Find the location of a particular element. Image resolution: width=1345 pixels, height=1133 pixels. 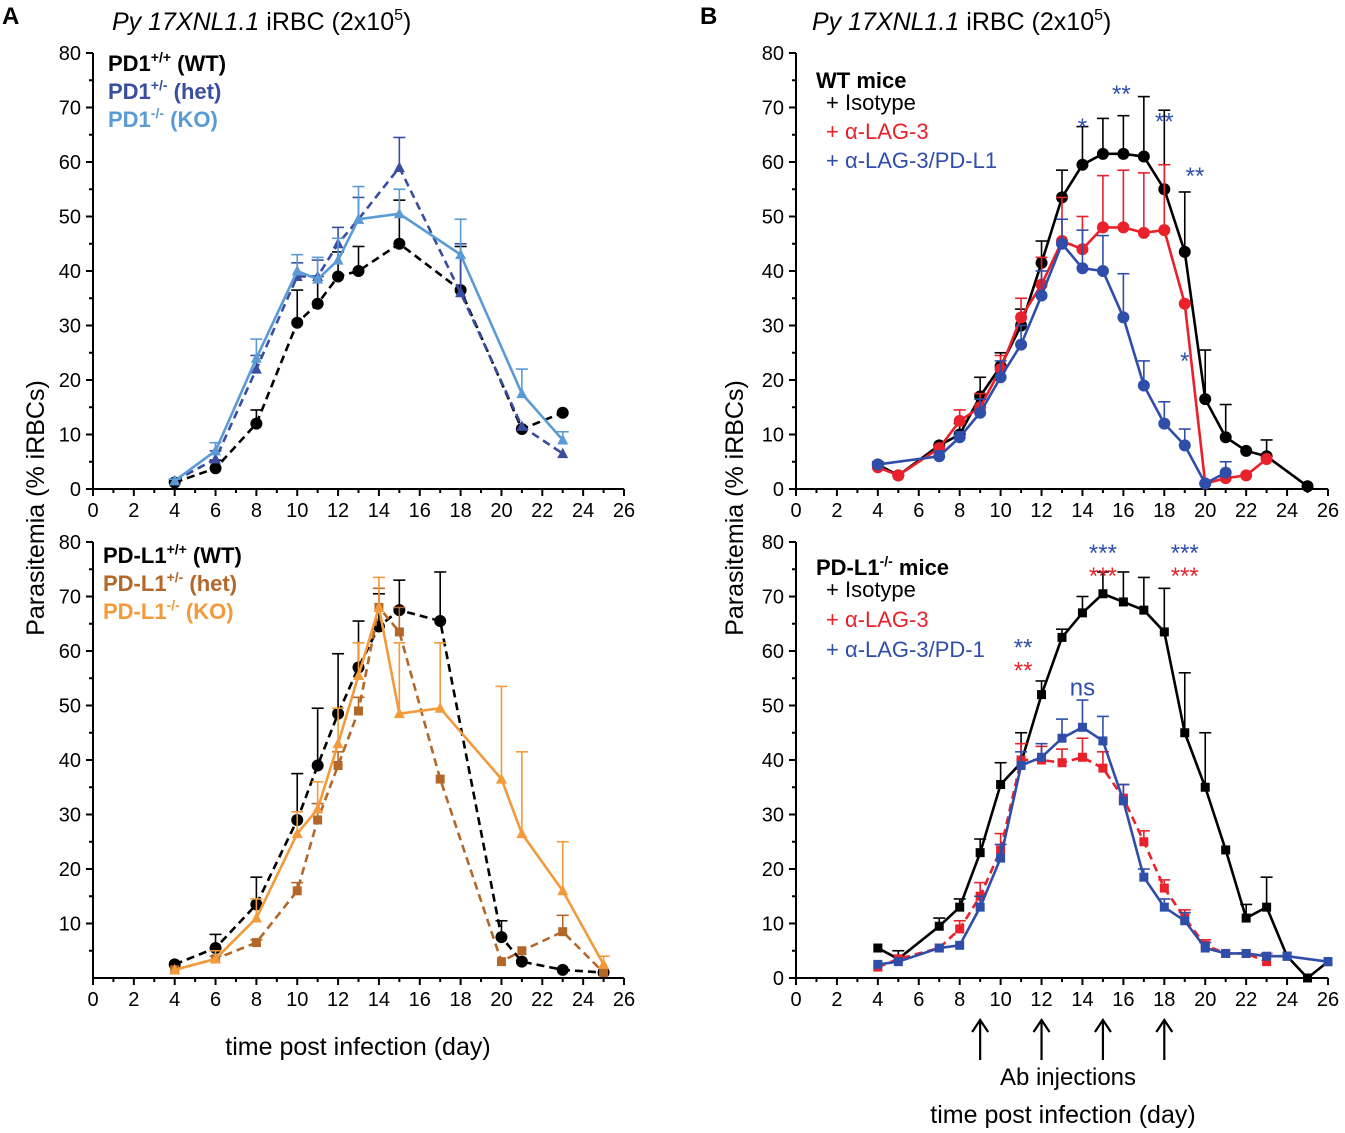

panel-b-letter: B is located at coordinates (708, 16).